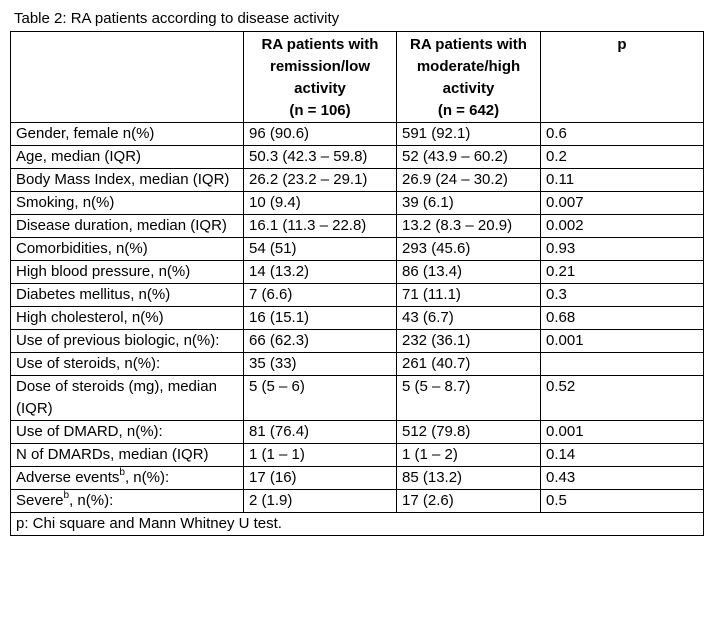  I want to click on row-label-text: Gender, female n(%), so click(85, 133).